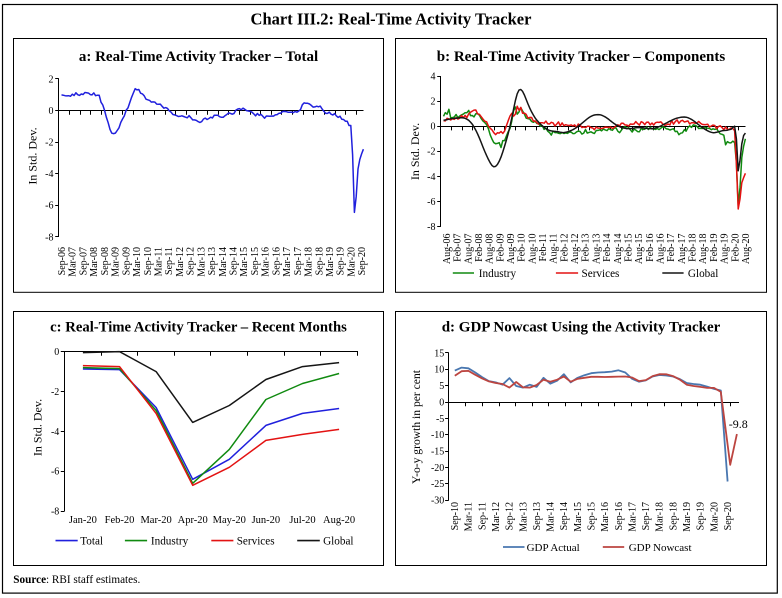  Describe the element at coordinates (440, 419) in the screenshot. I see `svg-text: -5` at that location.